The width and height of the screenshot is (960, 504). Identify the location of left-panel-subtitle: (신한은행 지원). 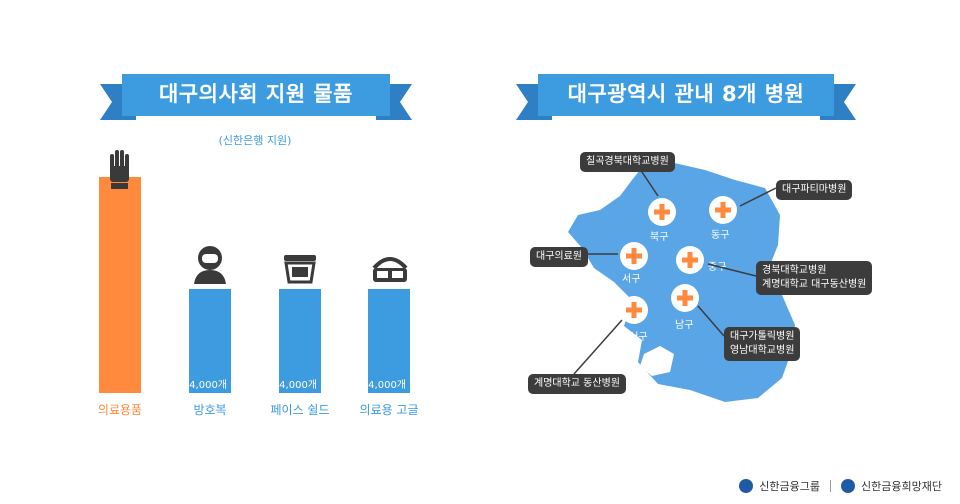
(255, 140).